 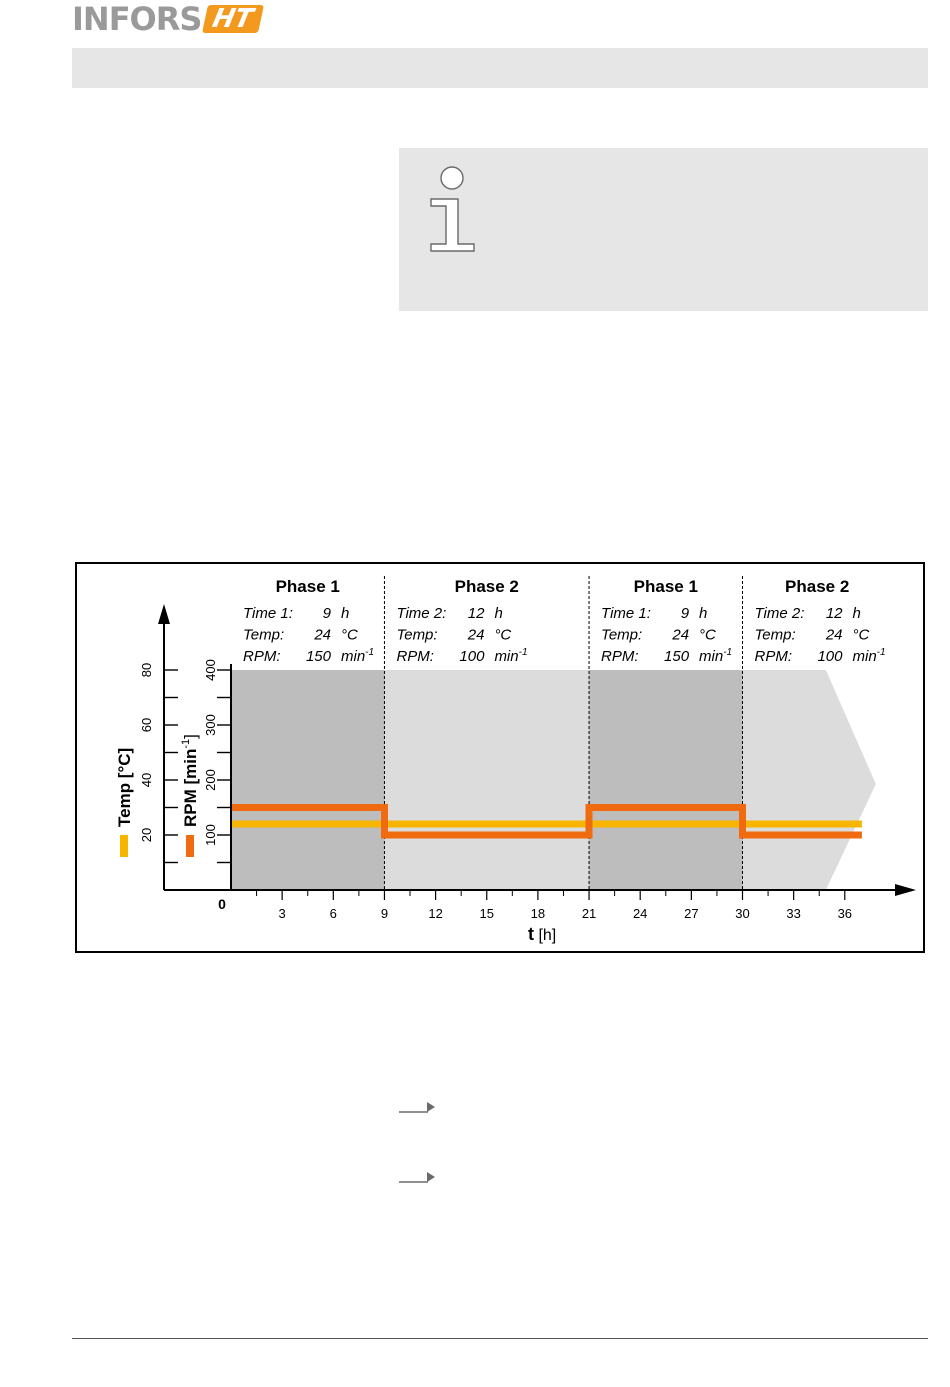 What do you see at coordinates (905, 890) in the screenshot?
I see `x-axis-arrow` at bounding box center [905, 890].